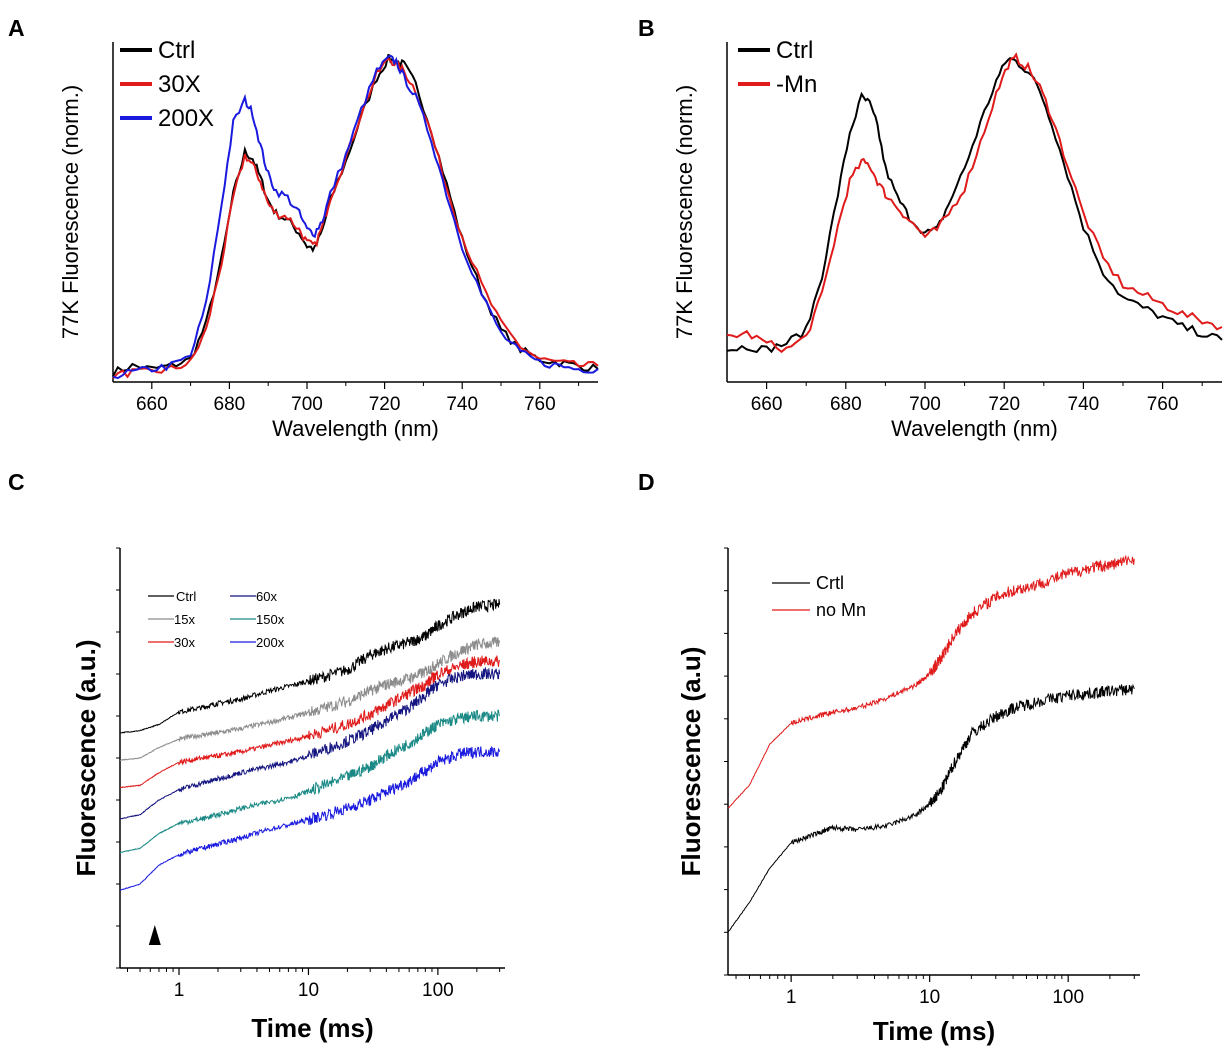 The width and height of the screenshot is (1232, 1050). I want to click on series-line-150x, so click(310, 781).